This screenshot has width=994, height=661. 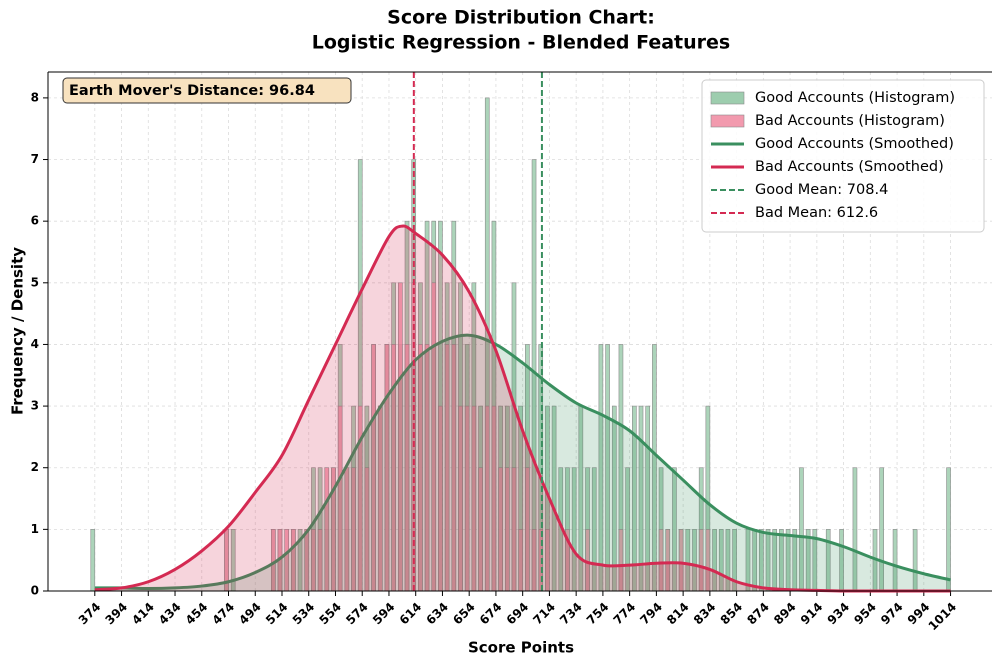 I want to click on x-tick-label: 494, so click(x=250, y=614).